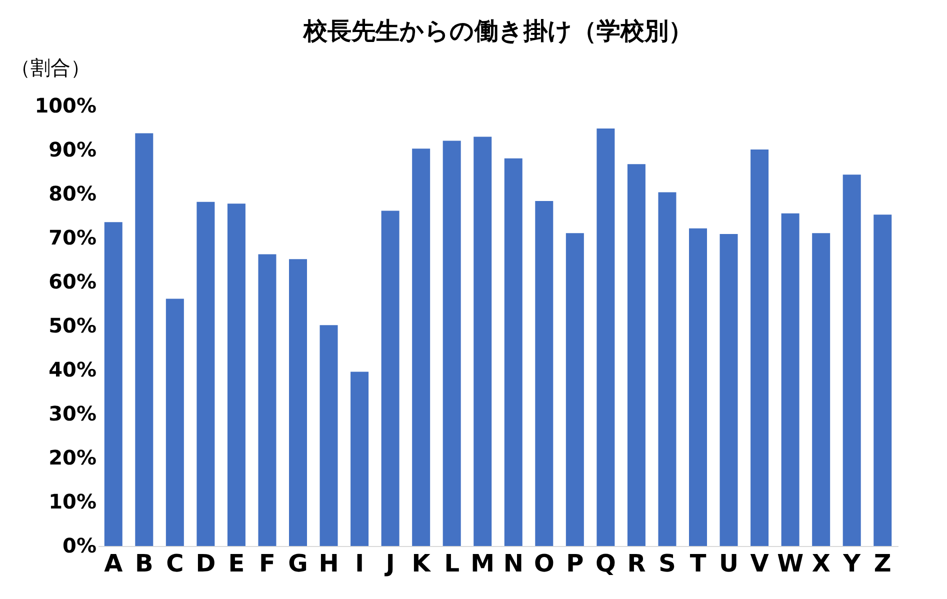 This screenshot has width=947, height=599. I want to click on chart-title: 校長先生からの働き掛け（学校別）, so click(497, 31).